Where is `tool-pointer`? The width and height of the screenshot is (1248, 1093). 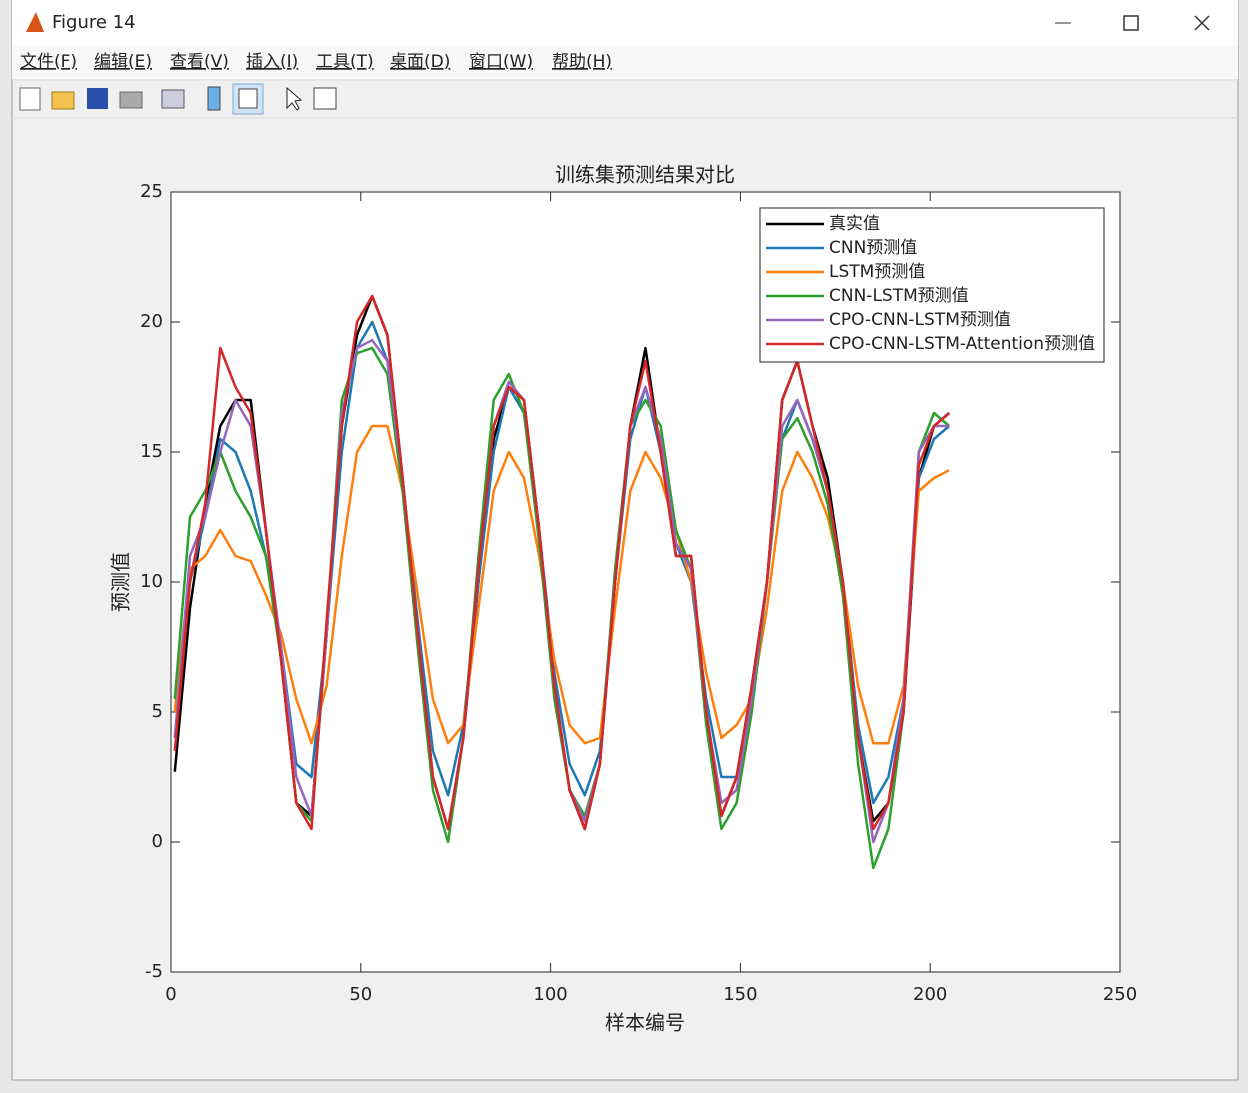
tool-pointer is located at coordinates (294, 98).